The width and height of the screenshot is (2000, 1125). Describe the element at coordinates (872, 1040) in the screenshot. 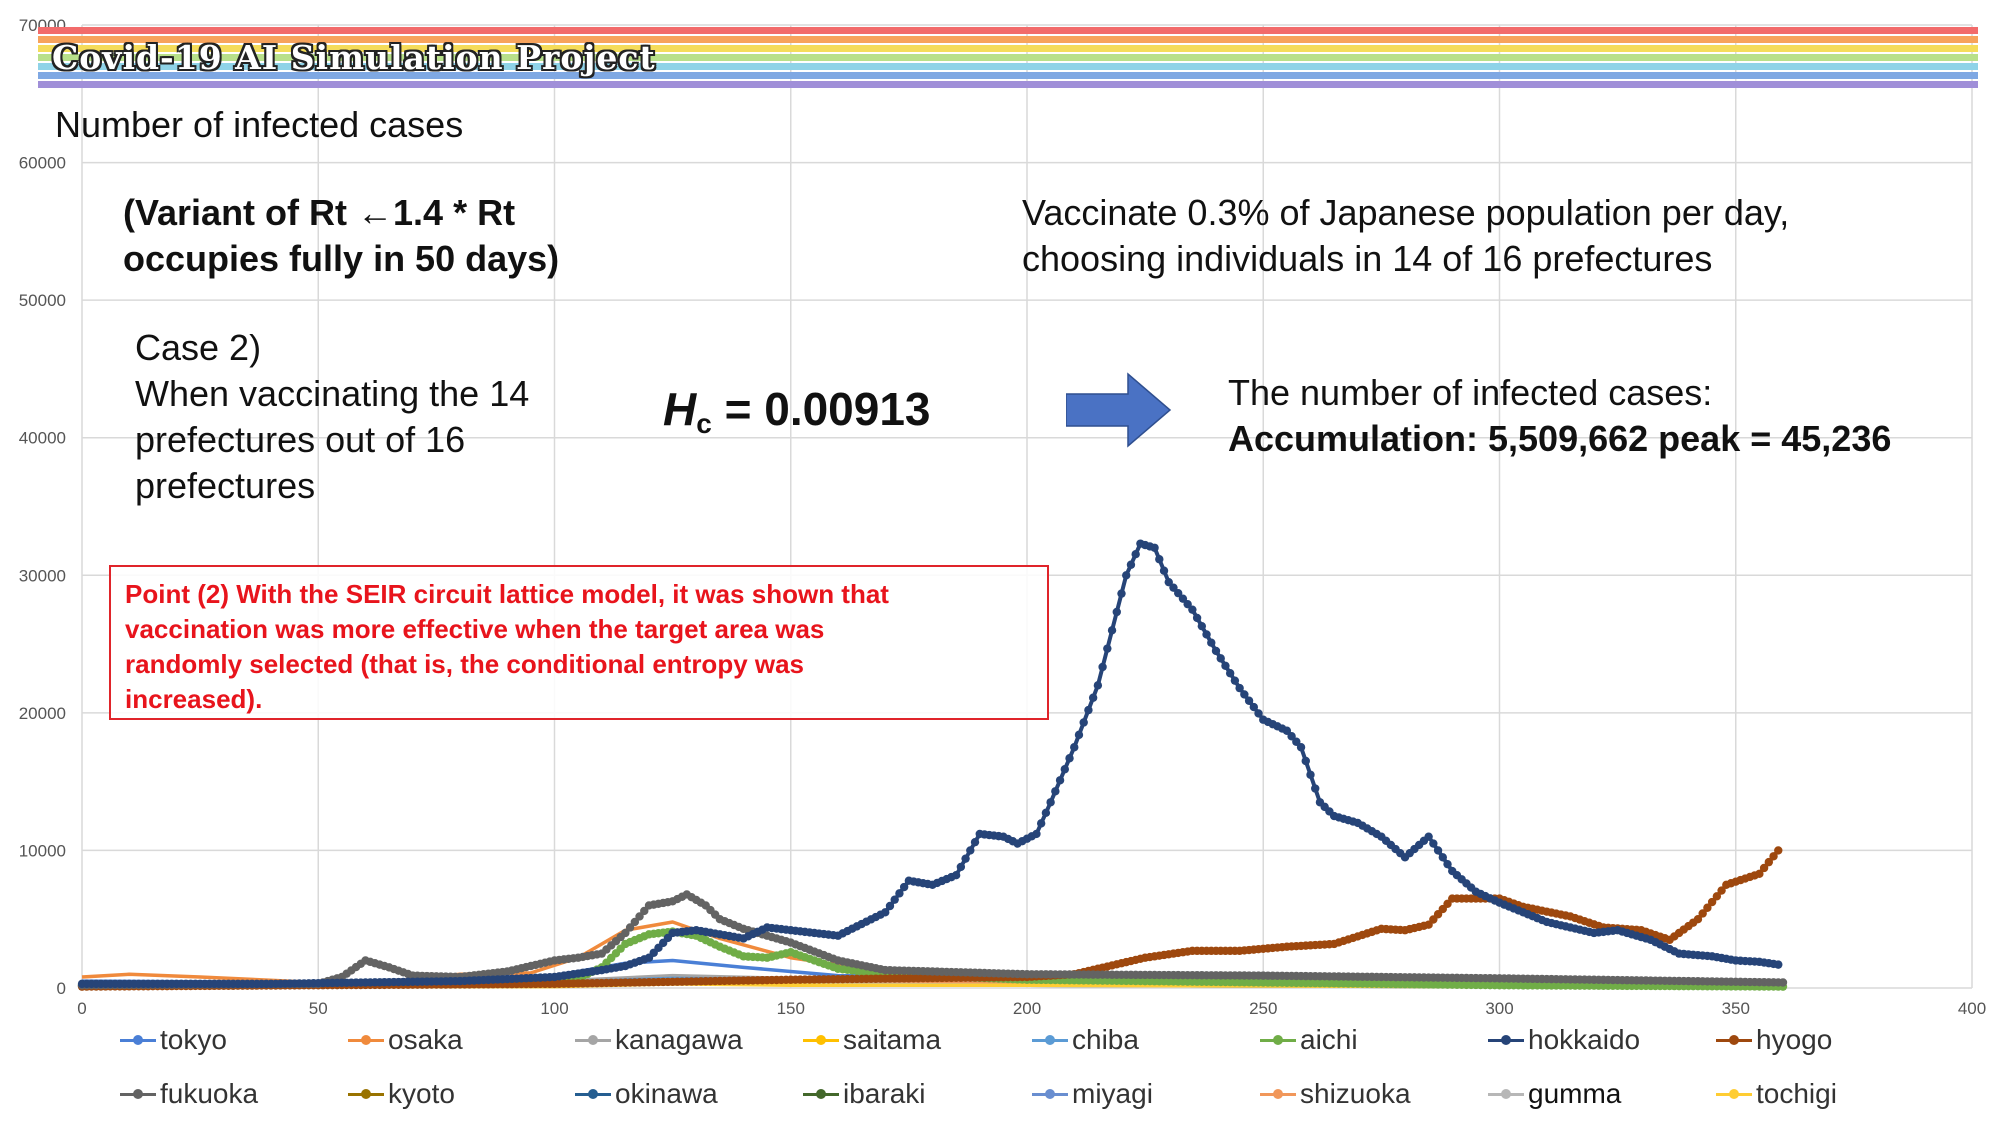

I see `legend-item-saitama: saitama` at that location.